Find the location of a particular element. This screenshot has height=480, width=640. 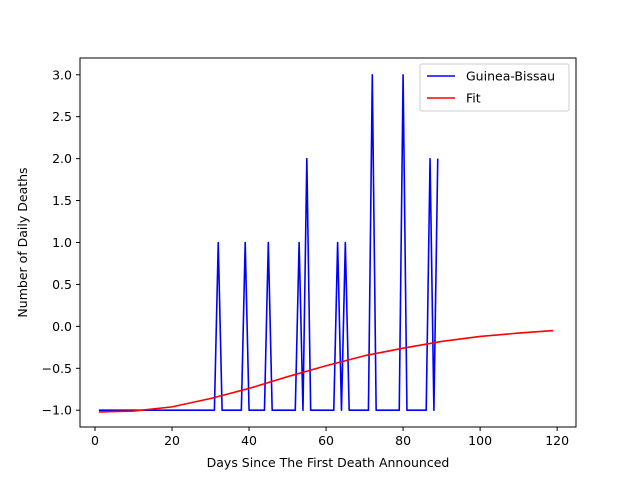

x-tick-label: 80 is located at coordinates (403, 440).